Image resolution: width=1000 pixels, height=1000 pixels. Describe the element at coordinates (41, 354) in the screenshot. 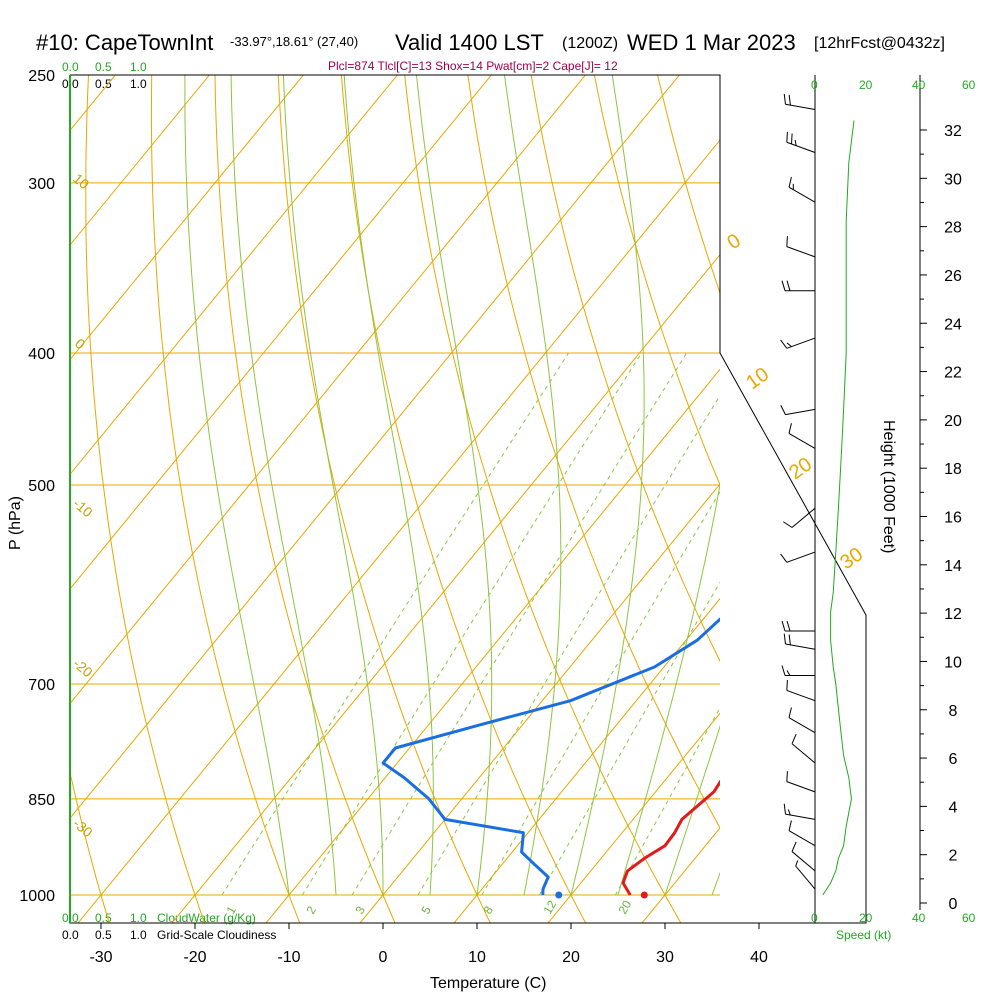

I see `pressure-tick-label: 400` at that location.